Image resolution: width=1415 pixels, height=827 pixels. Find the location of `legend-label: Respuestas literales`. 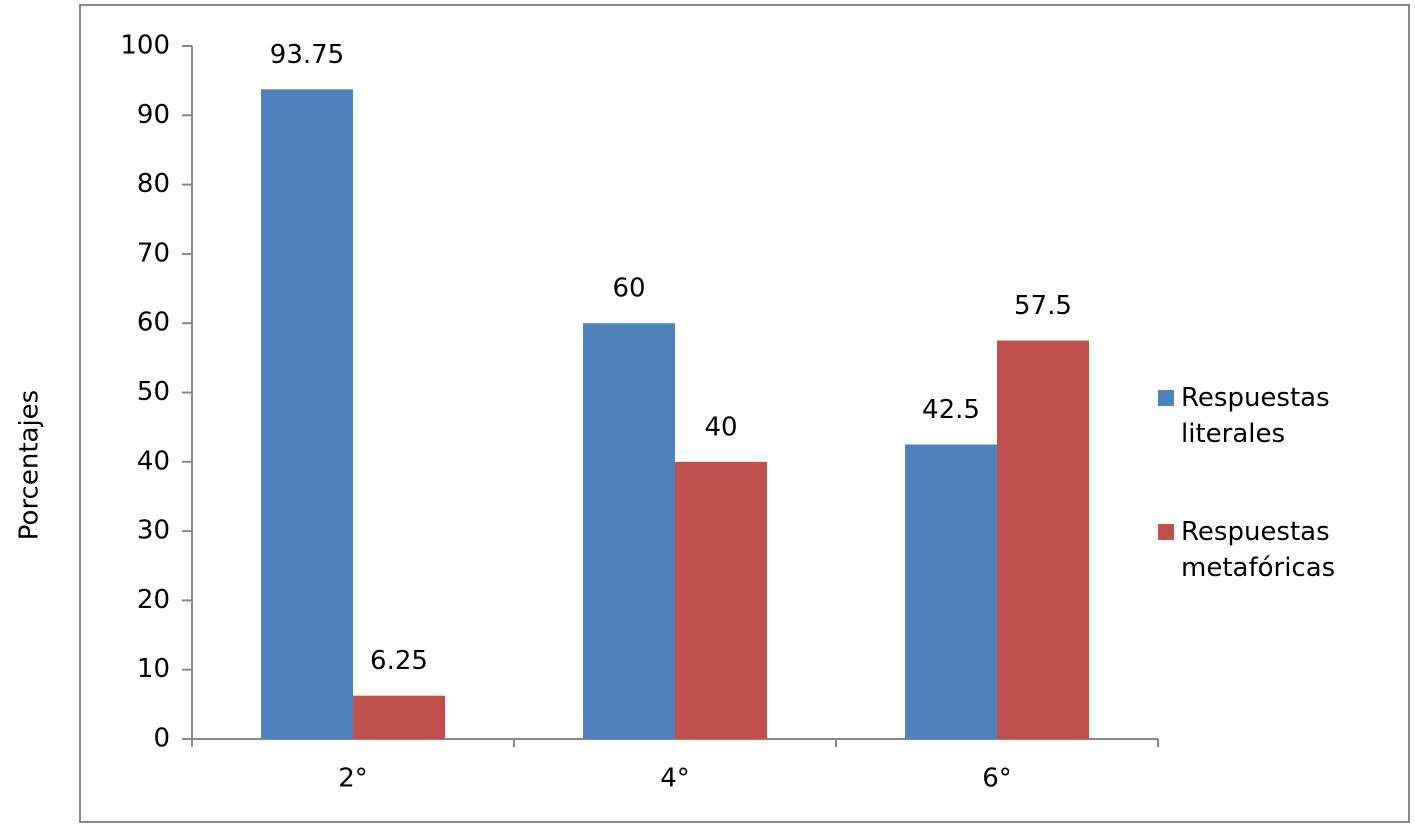

legend-label: Respuestas literales is located at coordinates (1255, 416).